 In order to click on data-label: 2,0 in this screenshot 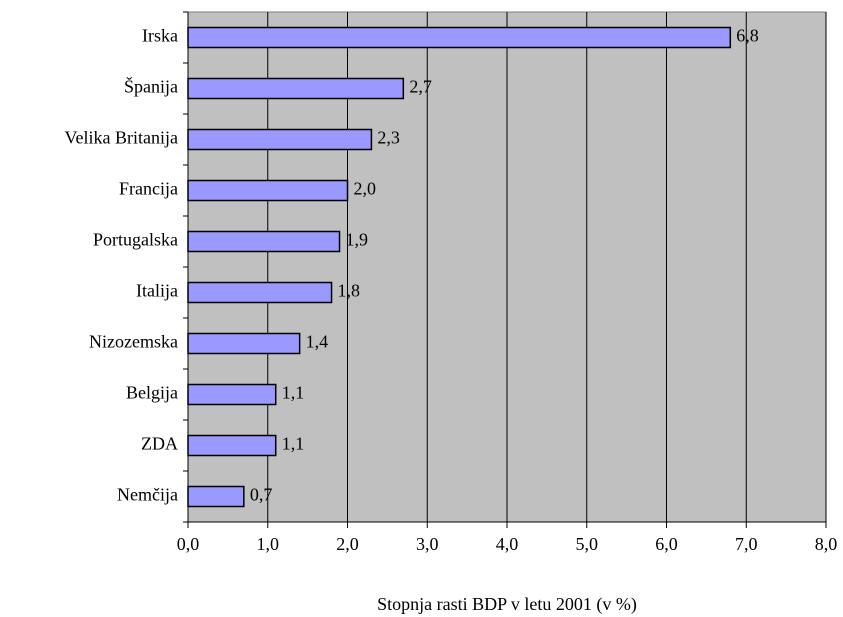, I will do `click(365, 189)`.